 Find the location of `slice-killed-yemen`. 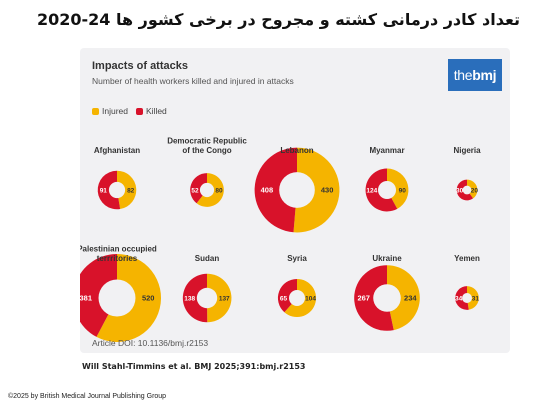

slice-killed-yemen is located at coordinates (462, 298).